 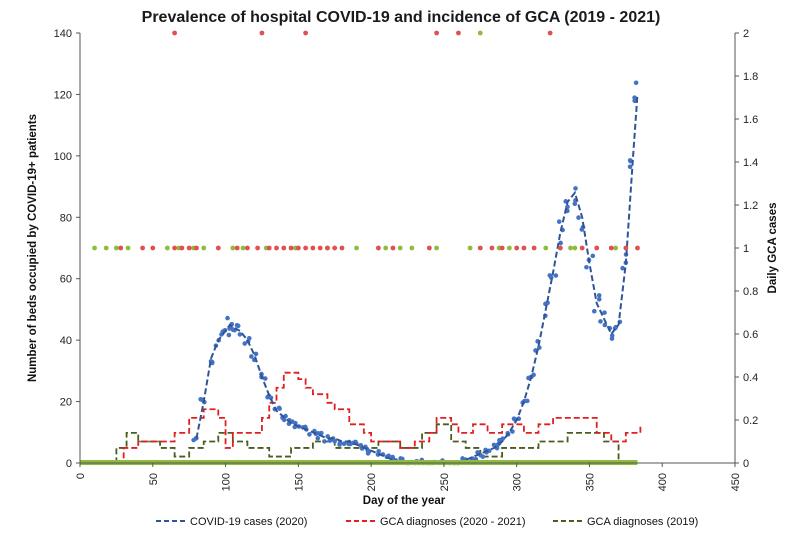 I want to click on gca-2019-trend-line, so click(x=359, y=443).